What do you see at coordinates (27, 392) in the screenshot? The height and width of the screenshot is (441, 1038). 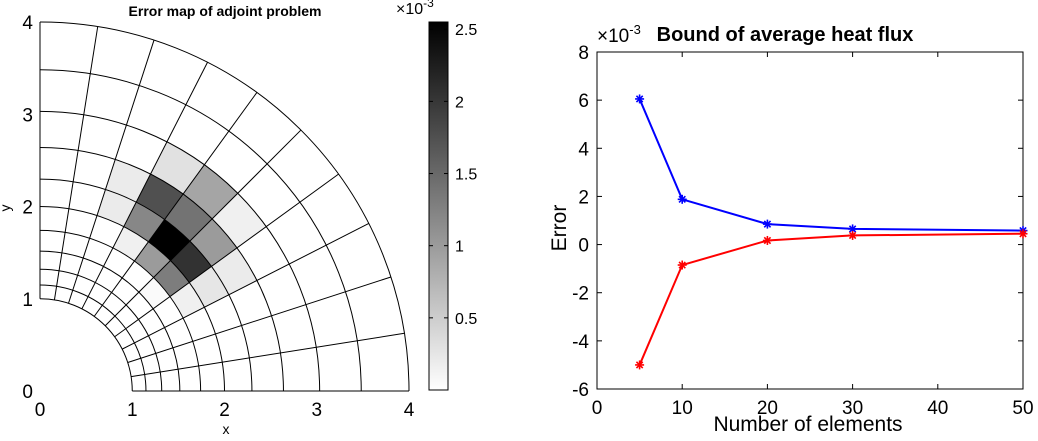 I see `heatmap-y-tick-label: 0` at bounding box center [27, 392].